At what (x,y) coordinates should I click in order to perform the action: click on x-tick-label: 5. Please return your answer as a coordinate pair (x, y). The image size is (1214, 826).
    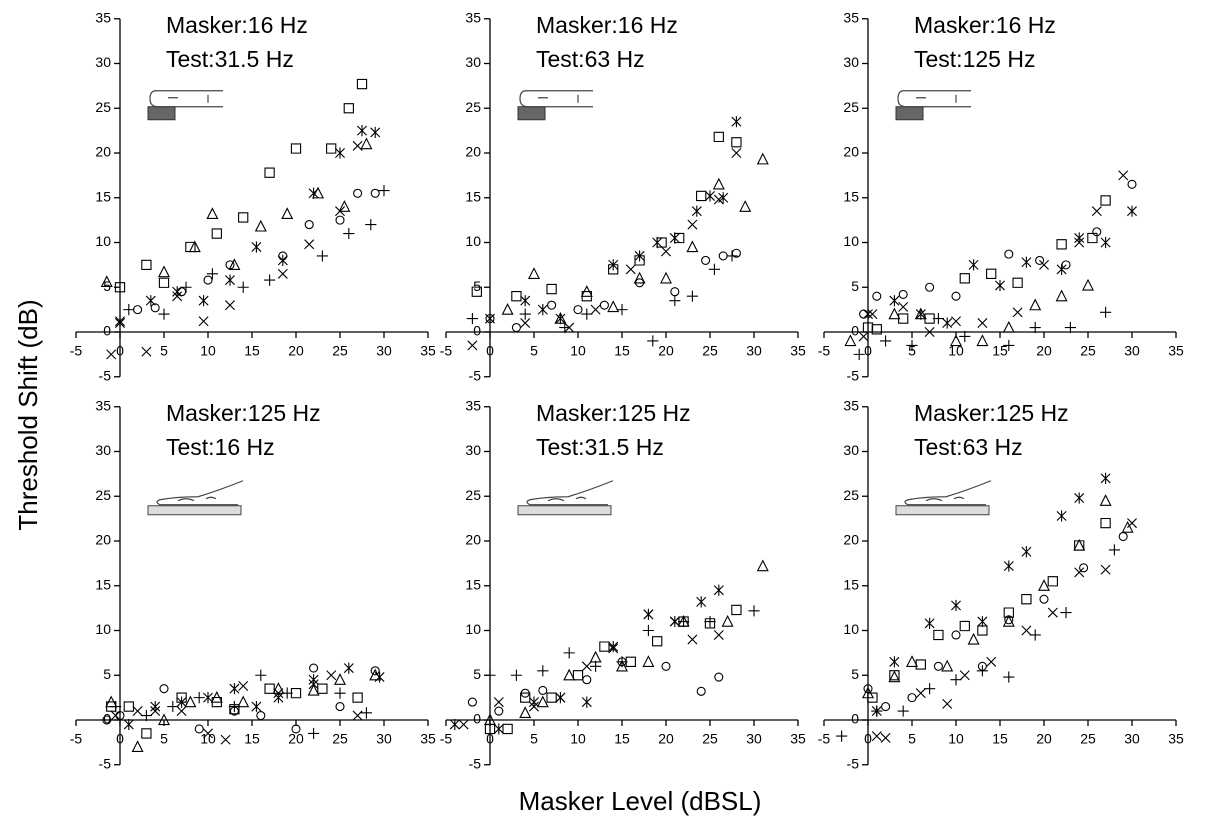
    Looking at the image, I should click on (164, 351).